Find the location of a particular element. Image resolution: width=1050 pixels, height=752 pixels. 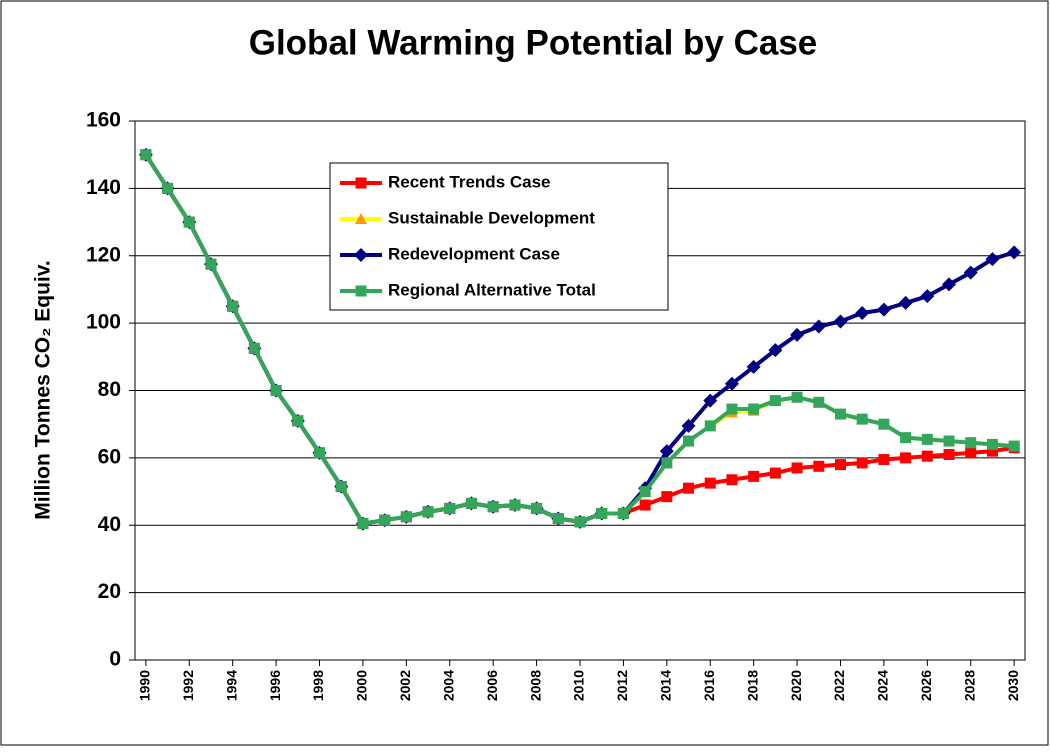

x-tick-label: 2016 is located at coordinates (709, 685).